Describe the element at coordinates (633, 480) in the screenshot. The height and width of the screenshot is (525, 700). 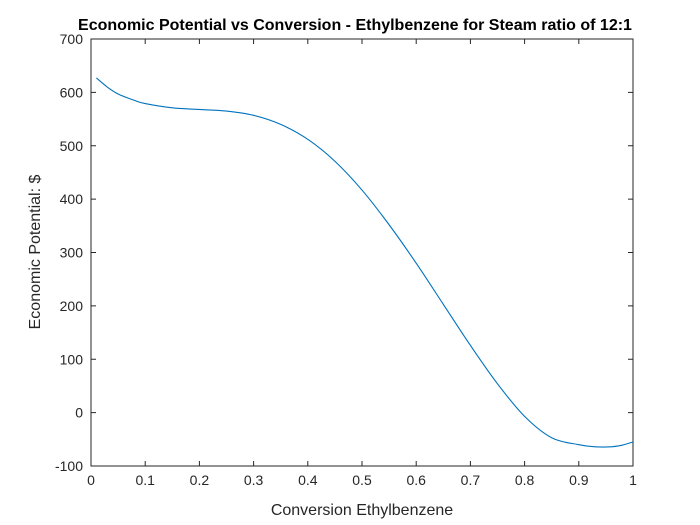
I see `x-tick-label: 1` at that location.